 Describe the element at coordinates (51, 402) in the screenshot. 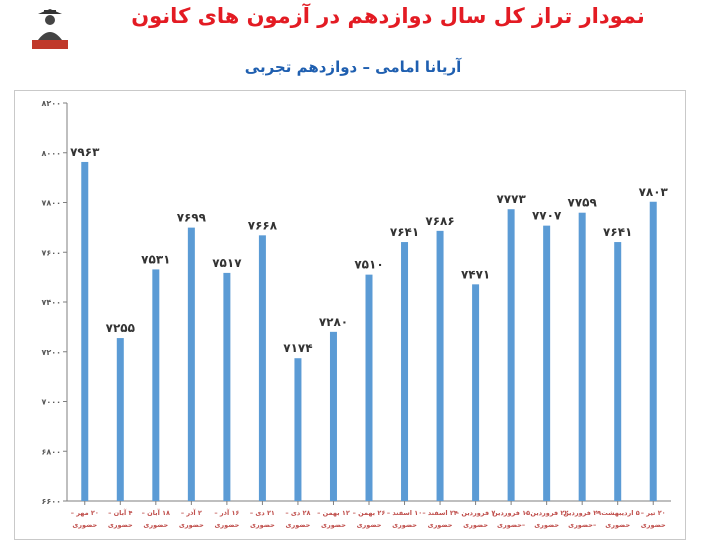

I see `y-tick-label: ۷۰۰۰` at that location.